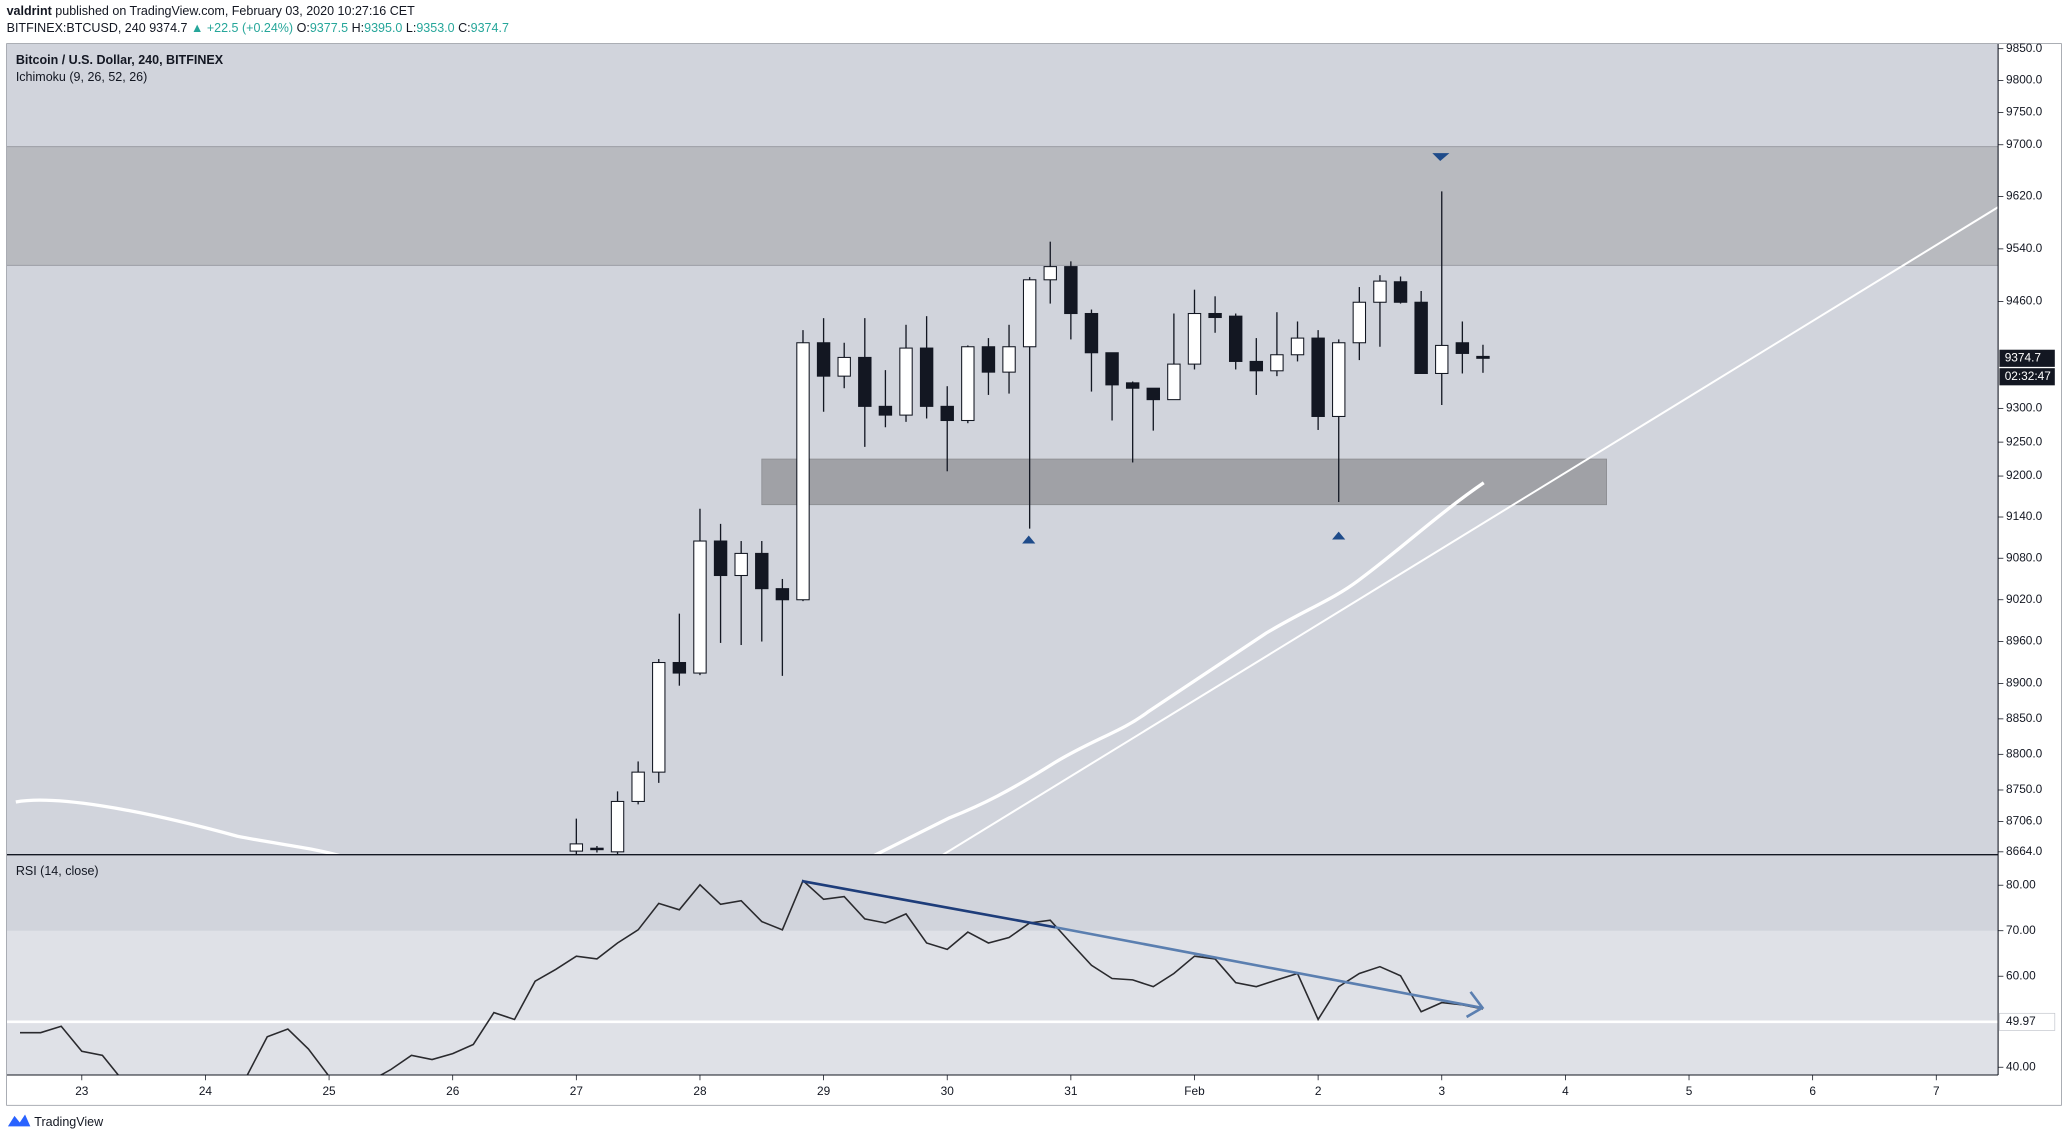  I want to click on ohlc-label: H:, so click(358, 28).